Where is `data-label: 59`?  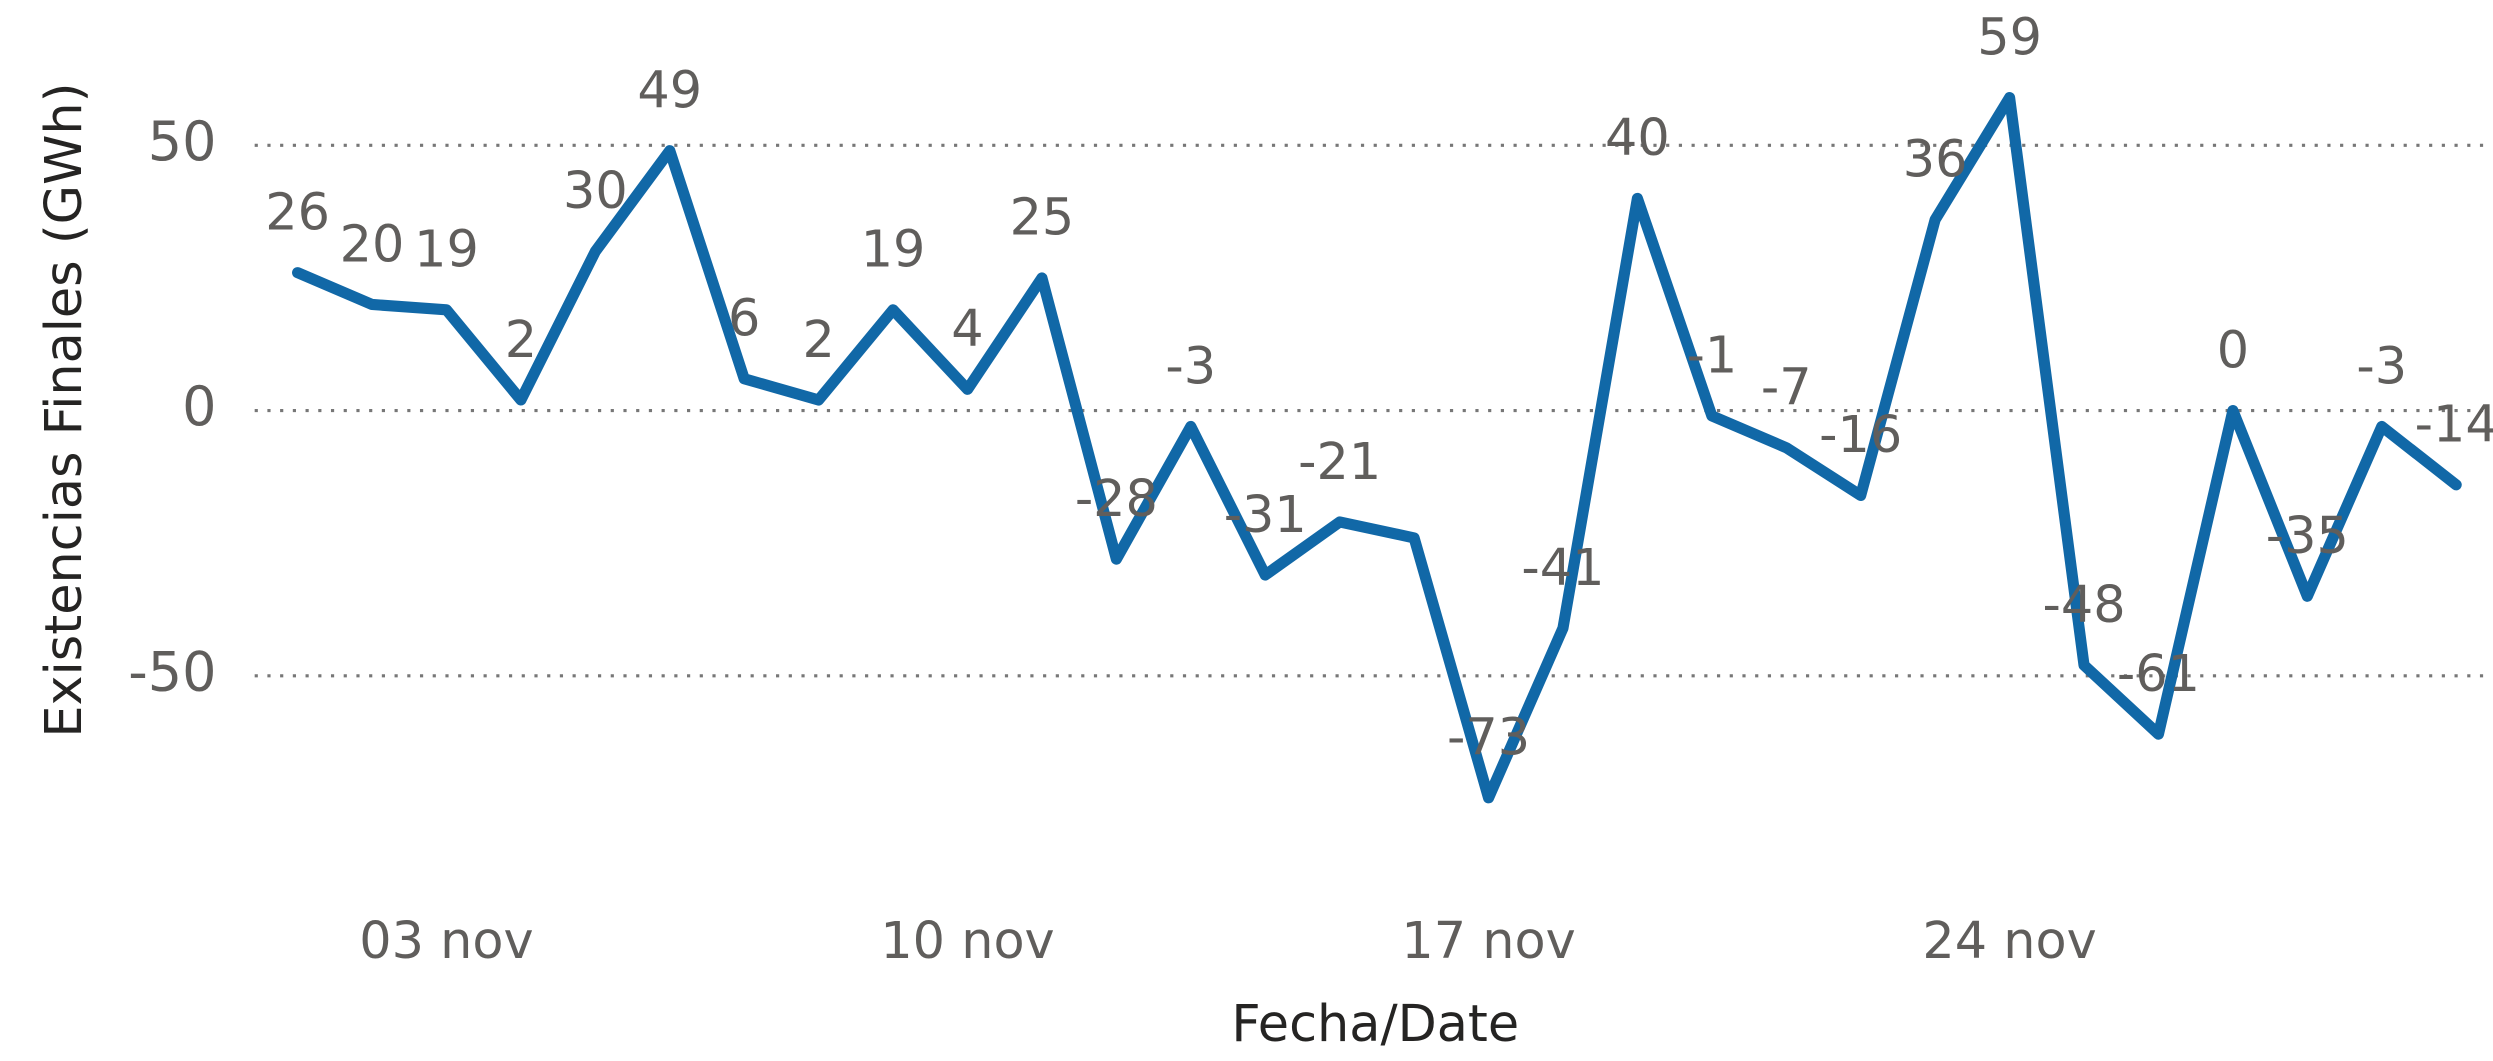
data-label: 59 is located at coordinates (2009, 36).